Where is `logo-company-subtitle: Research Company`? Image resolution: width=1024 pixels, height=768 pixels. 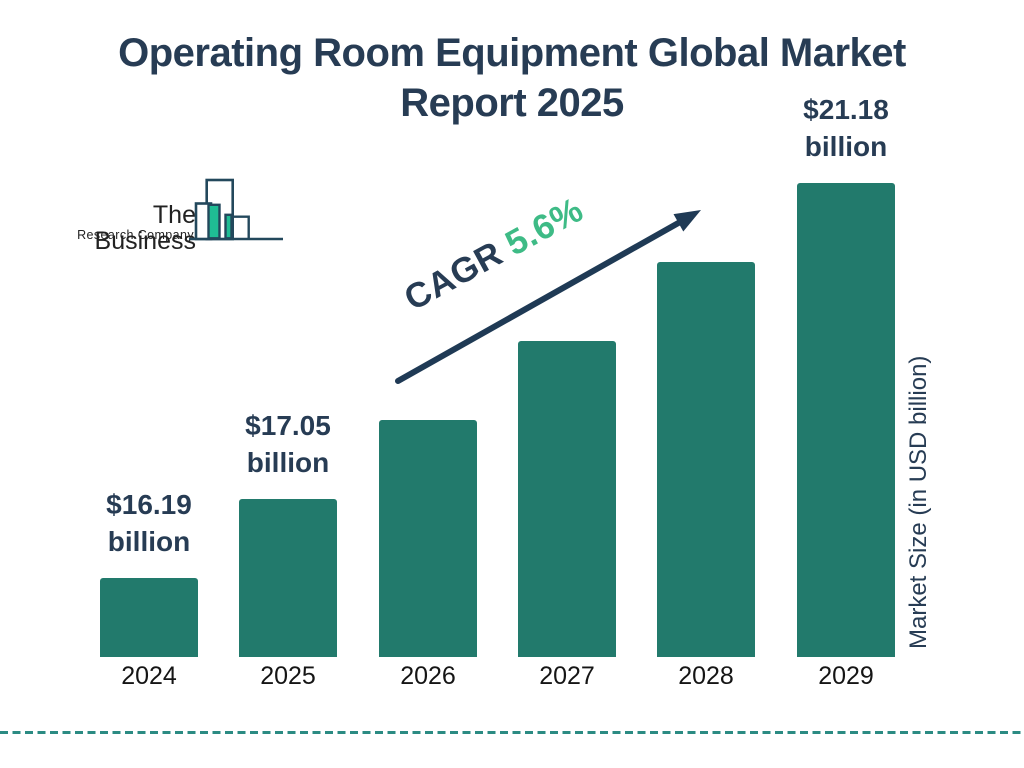
logo-company-subtitle: Research Company is located at coordinates (135, 235).